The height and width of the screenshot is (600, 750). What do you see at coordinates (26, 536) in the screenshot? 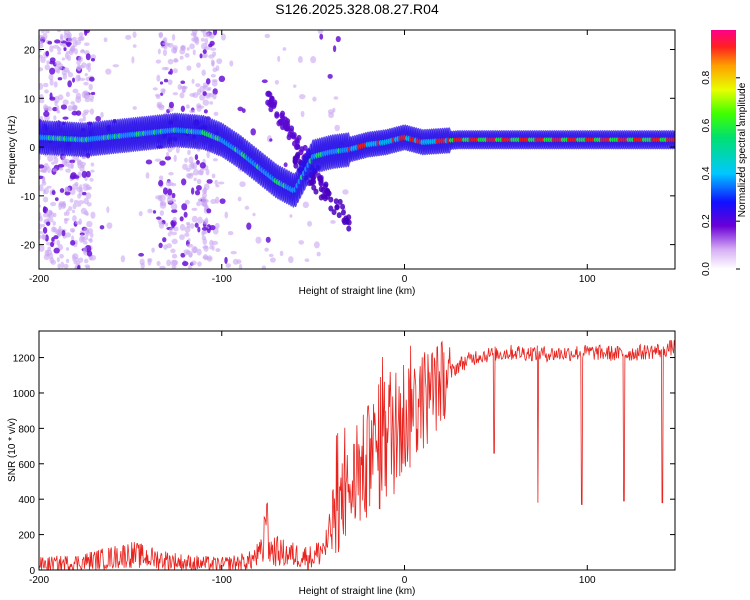
I see `y-tick-label: 200` at bounding box center [26, 536].